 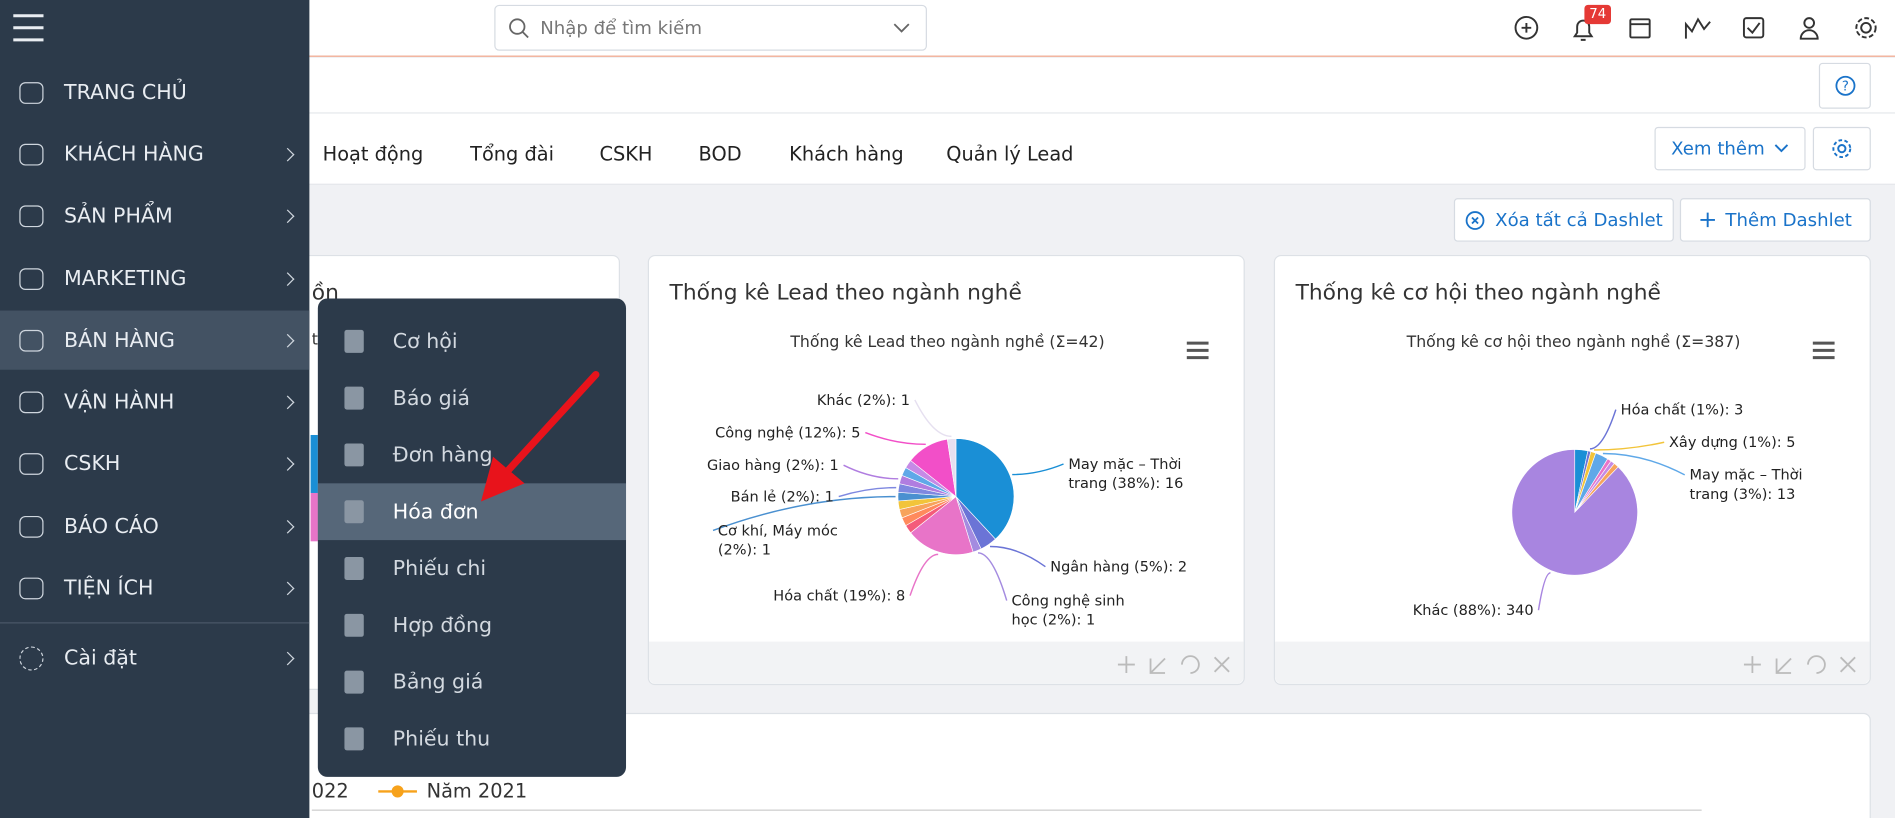 I want to click on tab: BOD, so click(x=720, y=154).